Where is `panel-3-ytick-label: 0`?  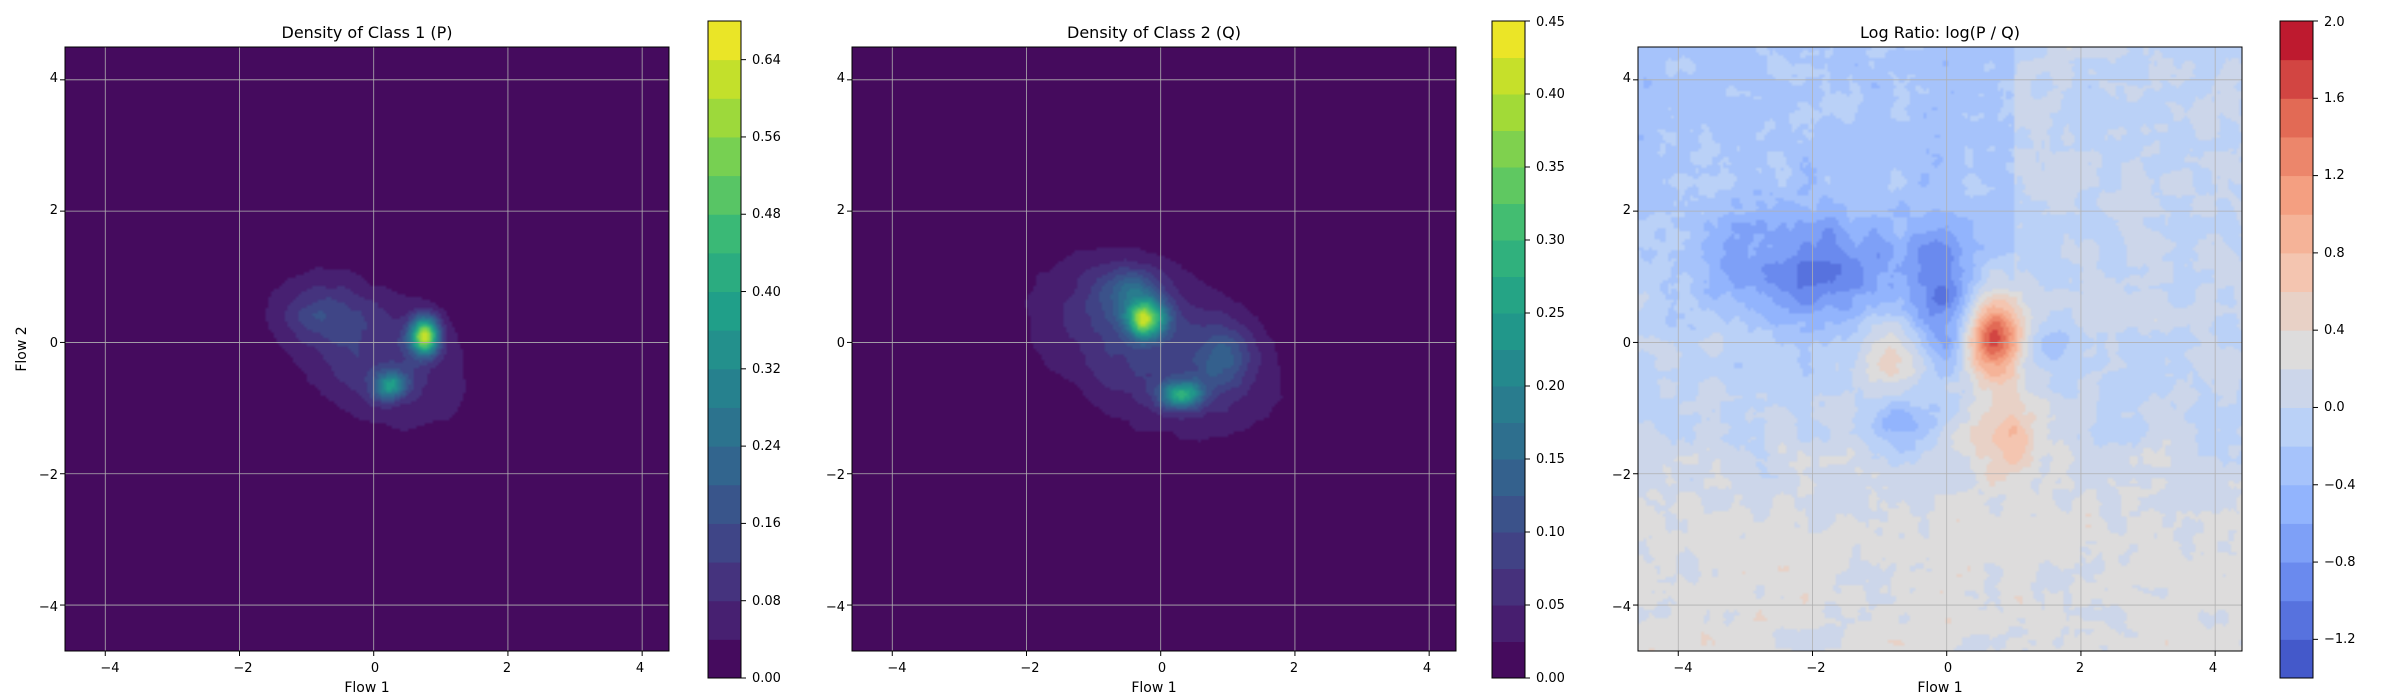 panel-3-ytick-label: 0 is located at coordinates (1627, 343).